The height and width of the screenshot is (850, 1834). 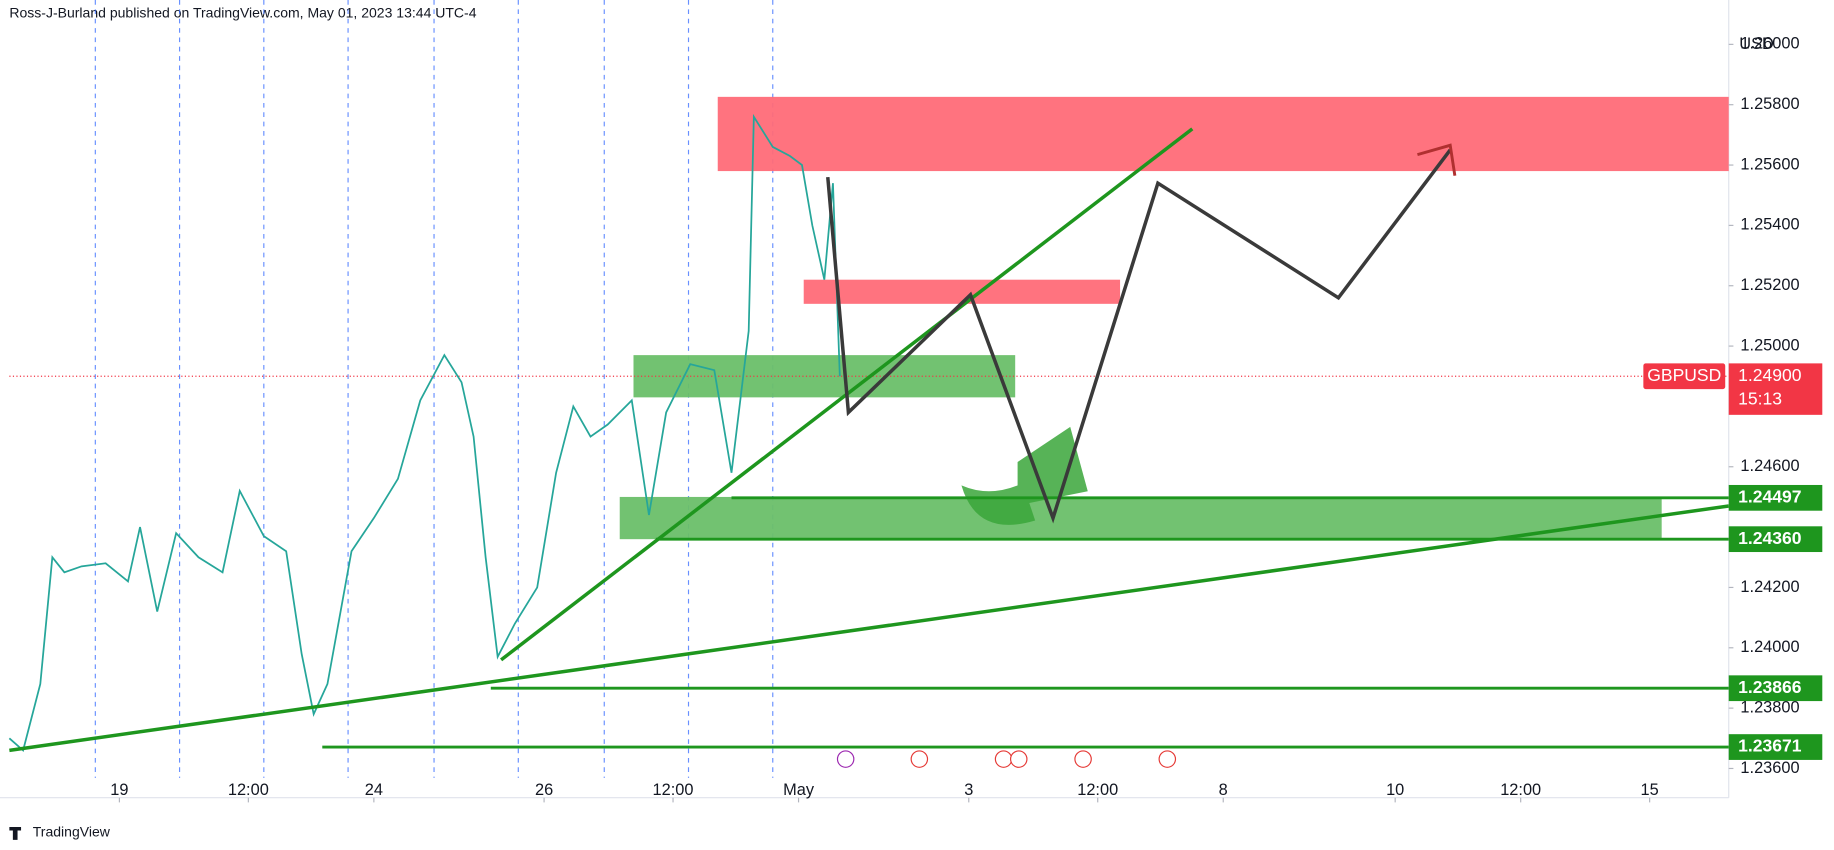 I want to click on y-tick-label: 1.24600, so click(x=1769, y=466).